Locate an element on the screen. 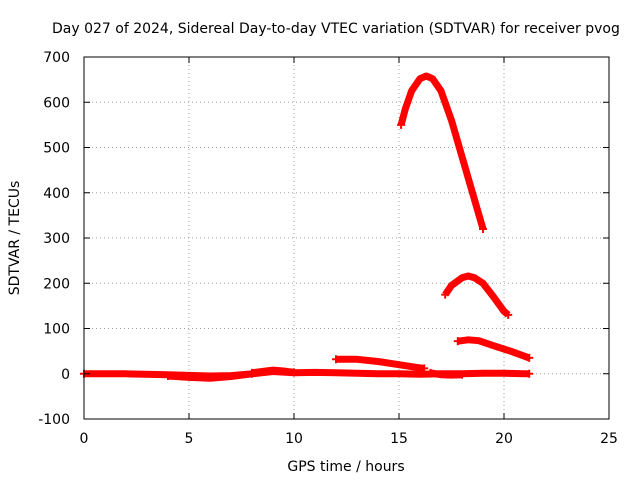  y-tick-label: 400 is located at coordinates (56, 194).